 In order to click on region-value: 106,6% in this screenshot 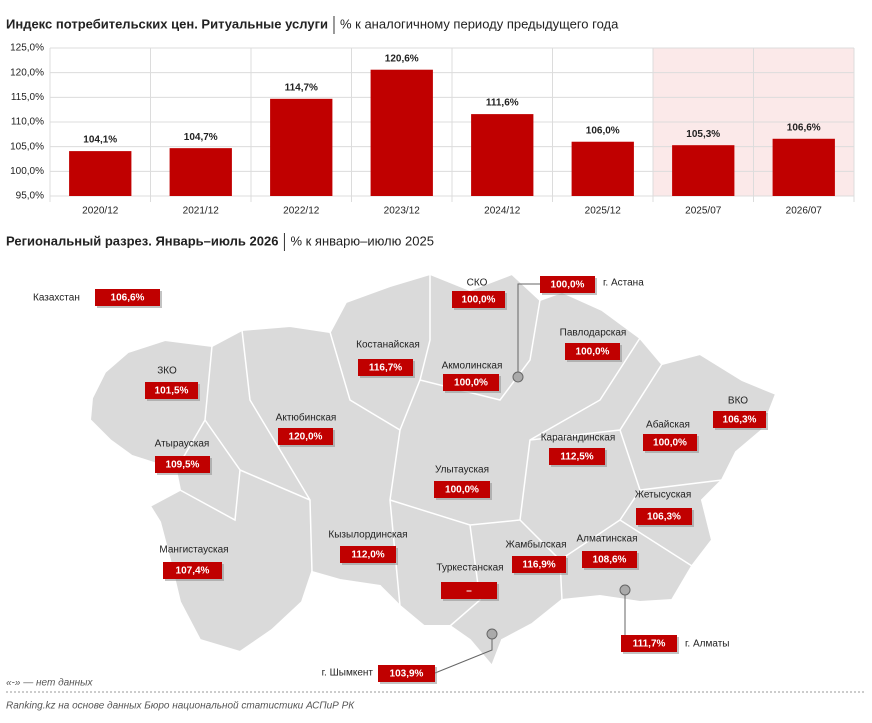, I will do `click(128, 298)`.